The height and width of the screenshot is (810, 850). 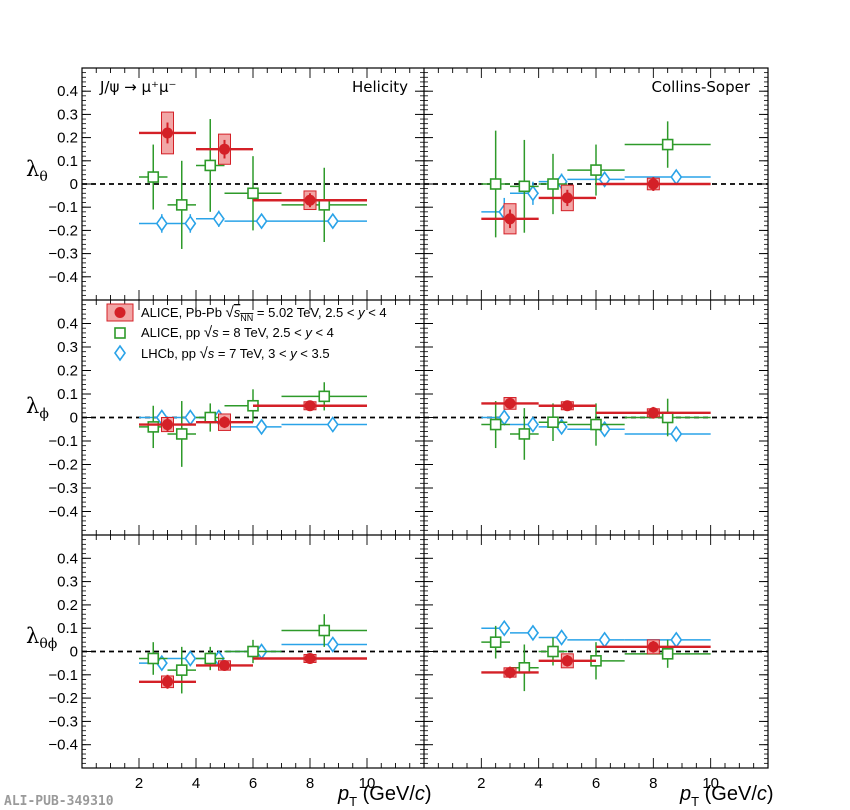 I want to click on legend-label-lhcb-pp: LHCb, pp √s = 7 TeV, 3 < y < 3.5, so click(x=235, y=353).